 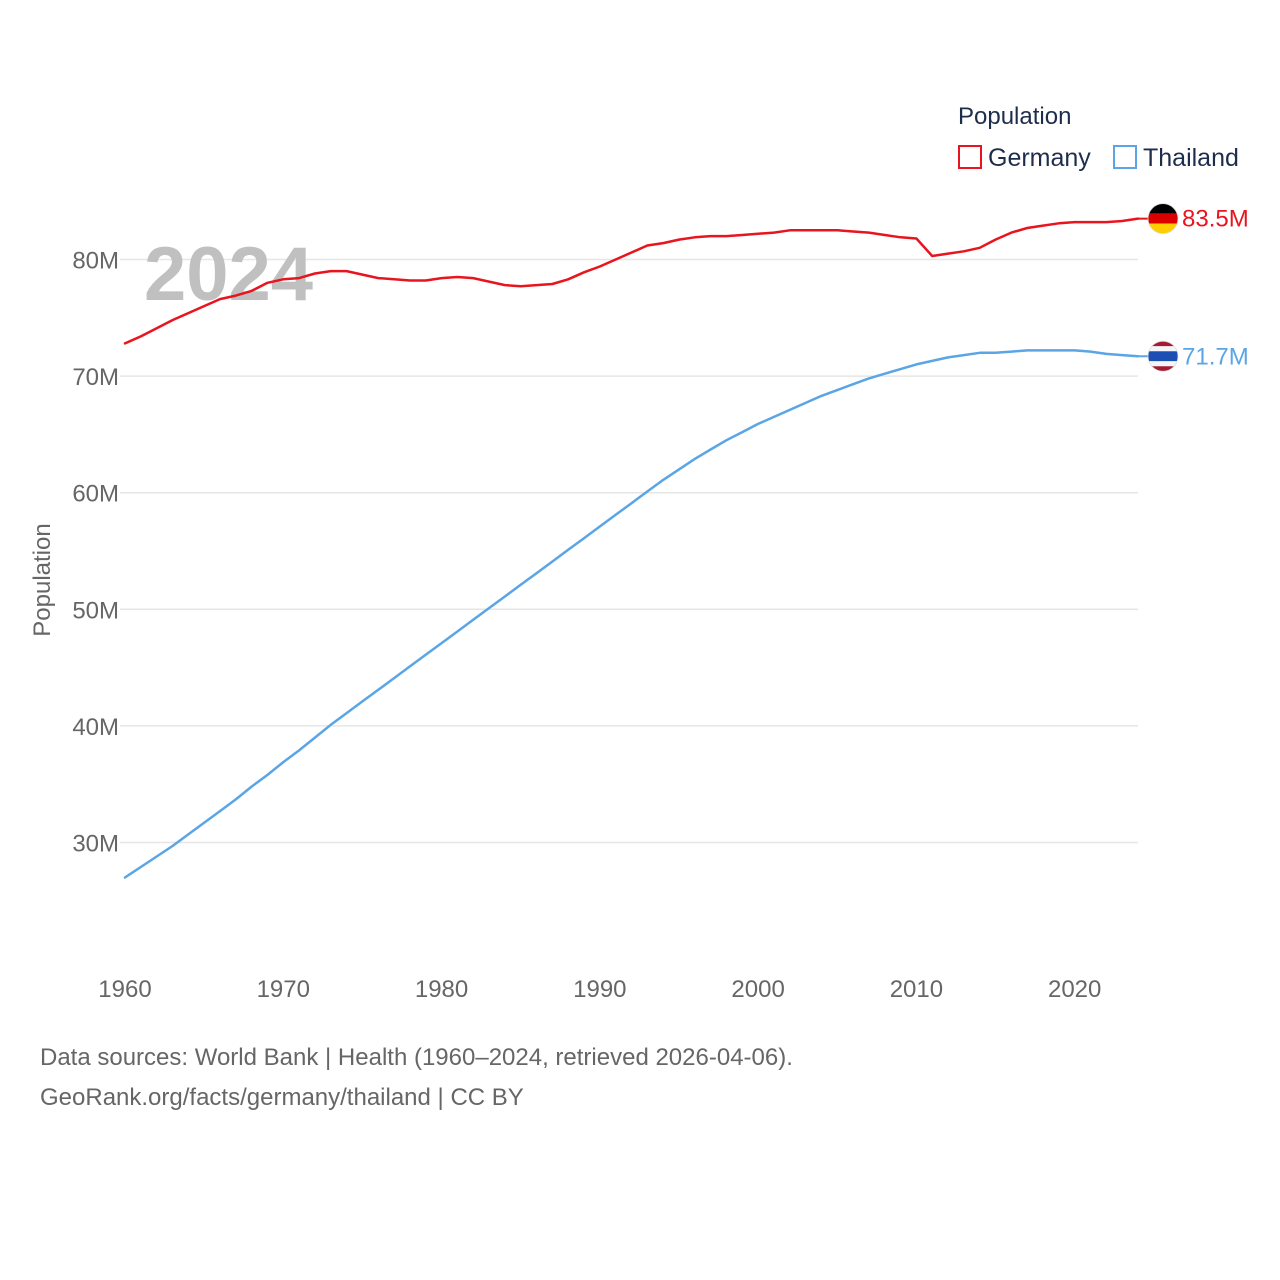 I want to click on x-tick-label: 2020, so click(x=1074, y=989).